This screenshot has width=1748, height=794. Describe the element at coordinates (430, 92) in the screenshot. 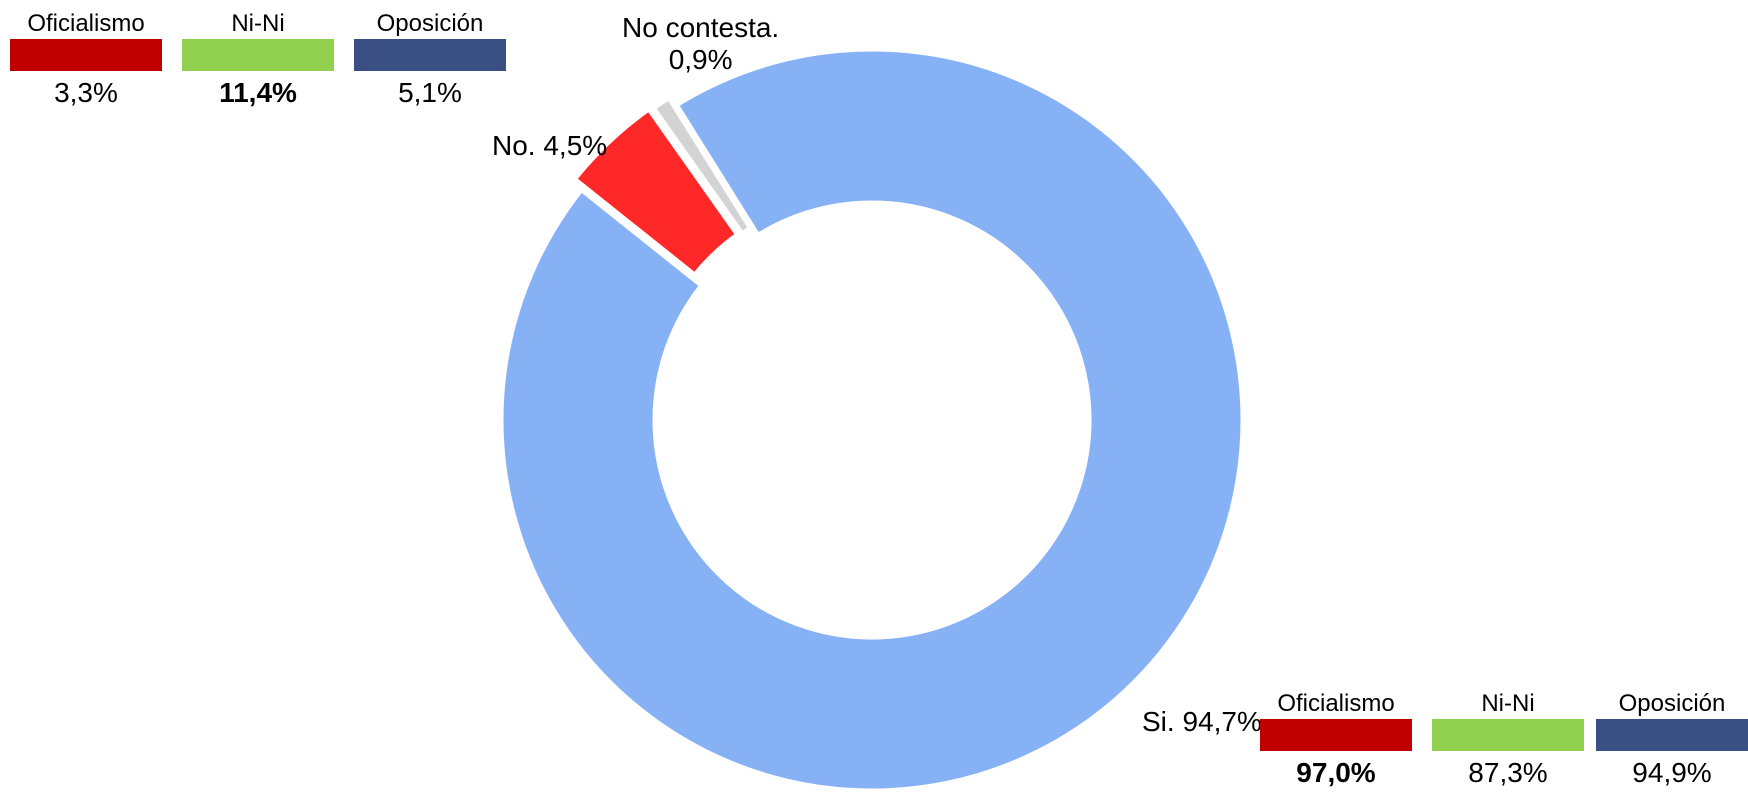

I see `legend-top-value-oposicion: 5,1%` at that location.